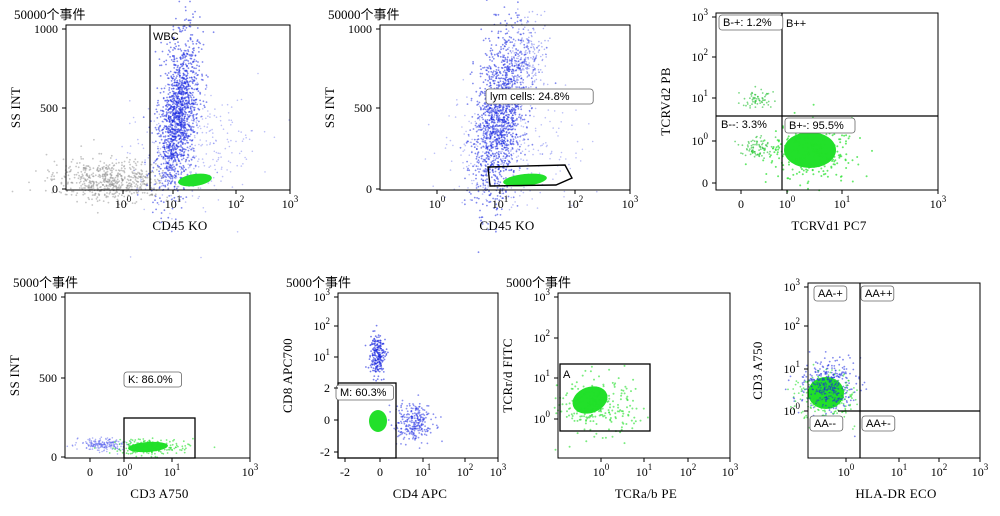 The image size is (1000, 516). I want to click on wbc-gate-label: WBC, so click(166, 37).